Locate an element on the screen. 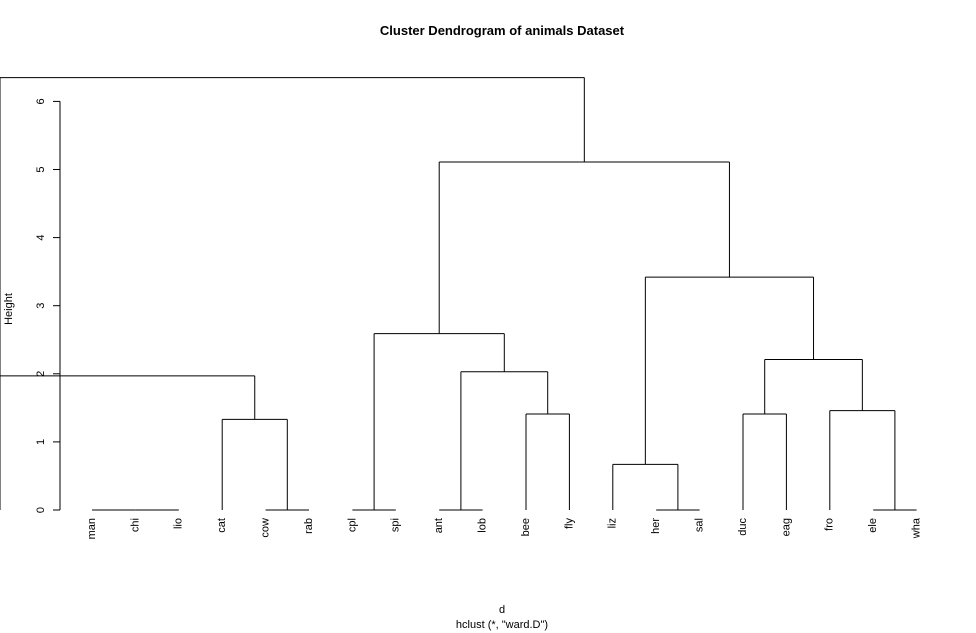 The height and width of the screenshot is (633, 976). leaf-label-cpl: cpl is located at coordinates (352, 525).